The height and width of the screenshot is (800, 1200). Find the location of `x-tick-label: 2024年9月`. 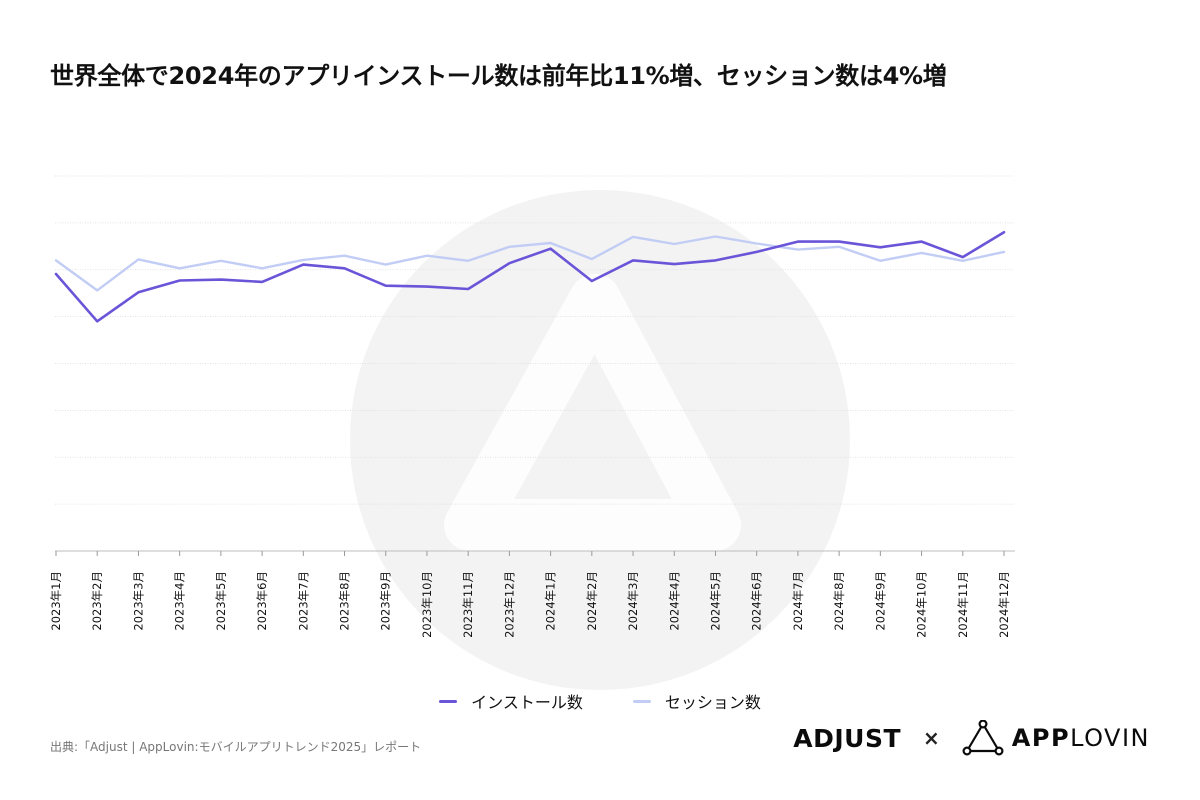

x-tick-label: 2024年9月 is located at coordinates (880, 601).